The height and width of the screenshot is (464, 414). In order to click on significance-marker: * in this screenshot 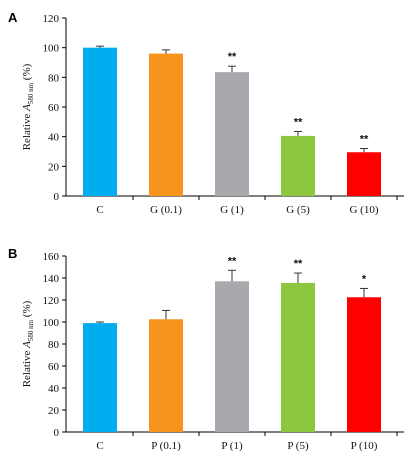, I will do `click(364, 279)`.